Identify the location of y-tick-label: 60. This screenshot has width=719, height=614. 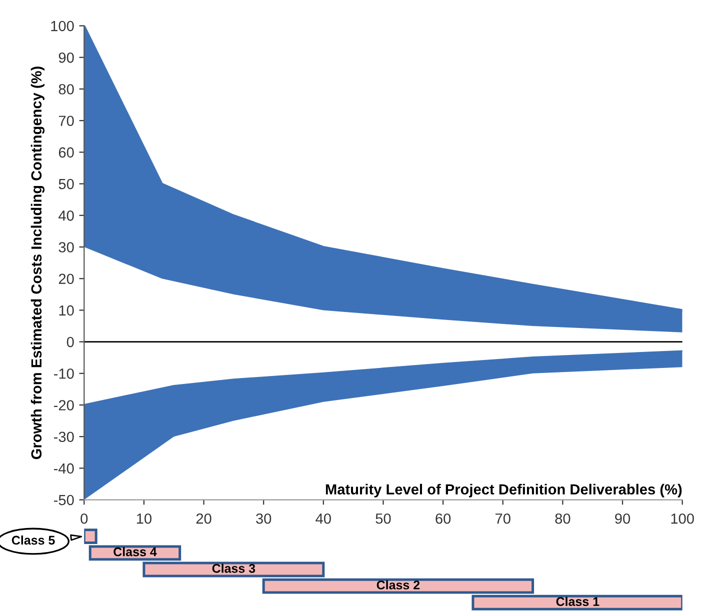
(66, 152).